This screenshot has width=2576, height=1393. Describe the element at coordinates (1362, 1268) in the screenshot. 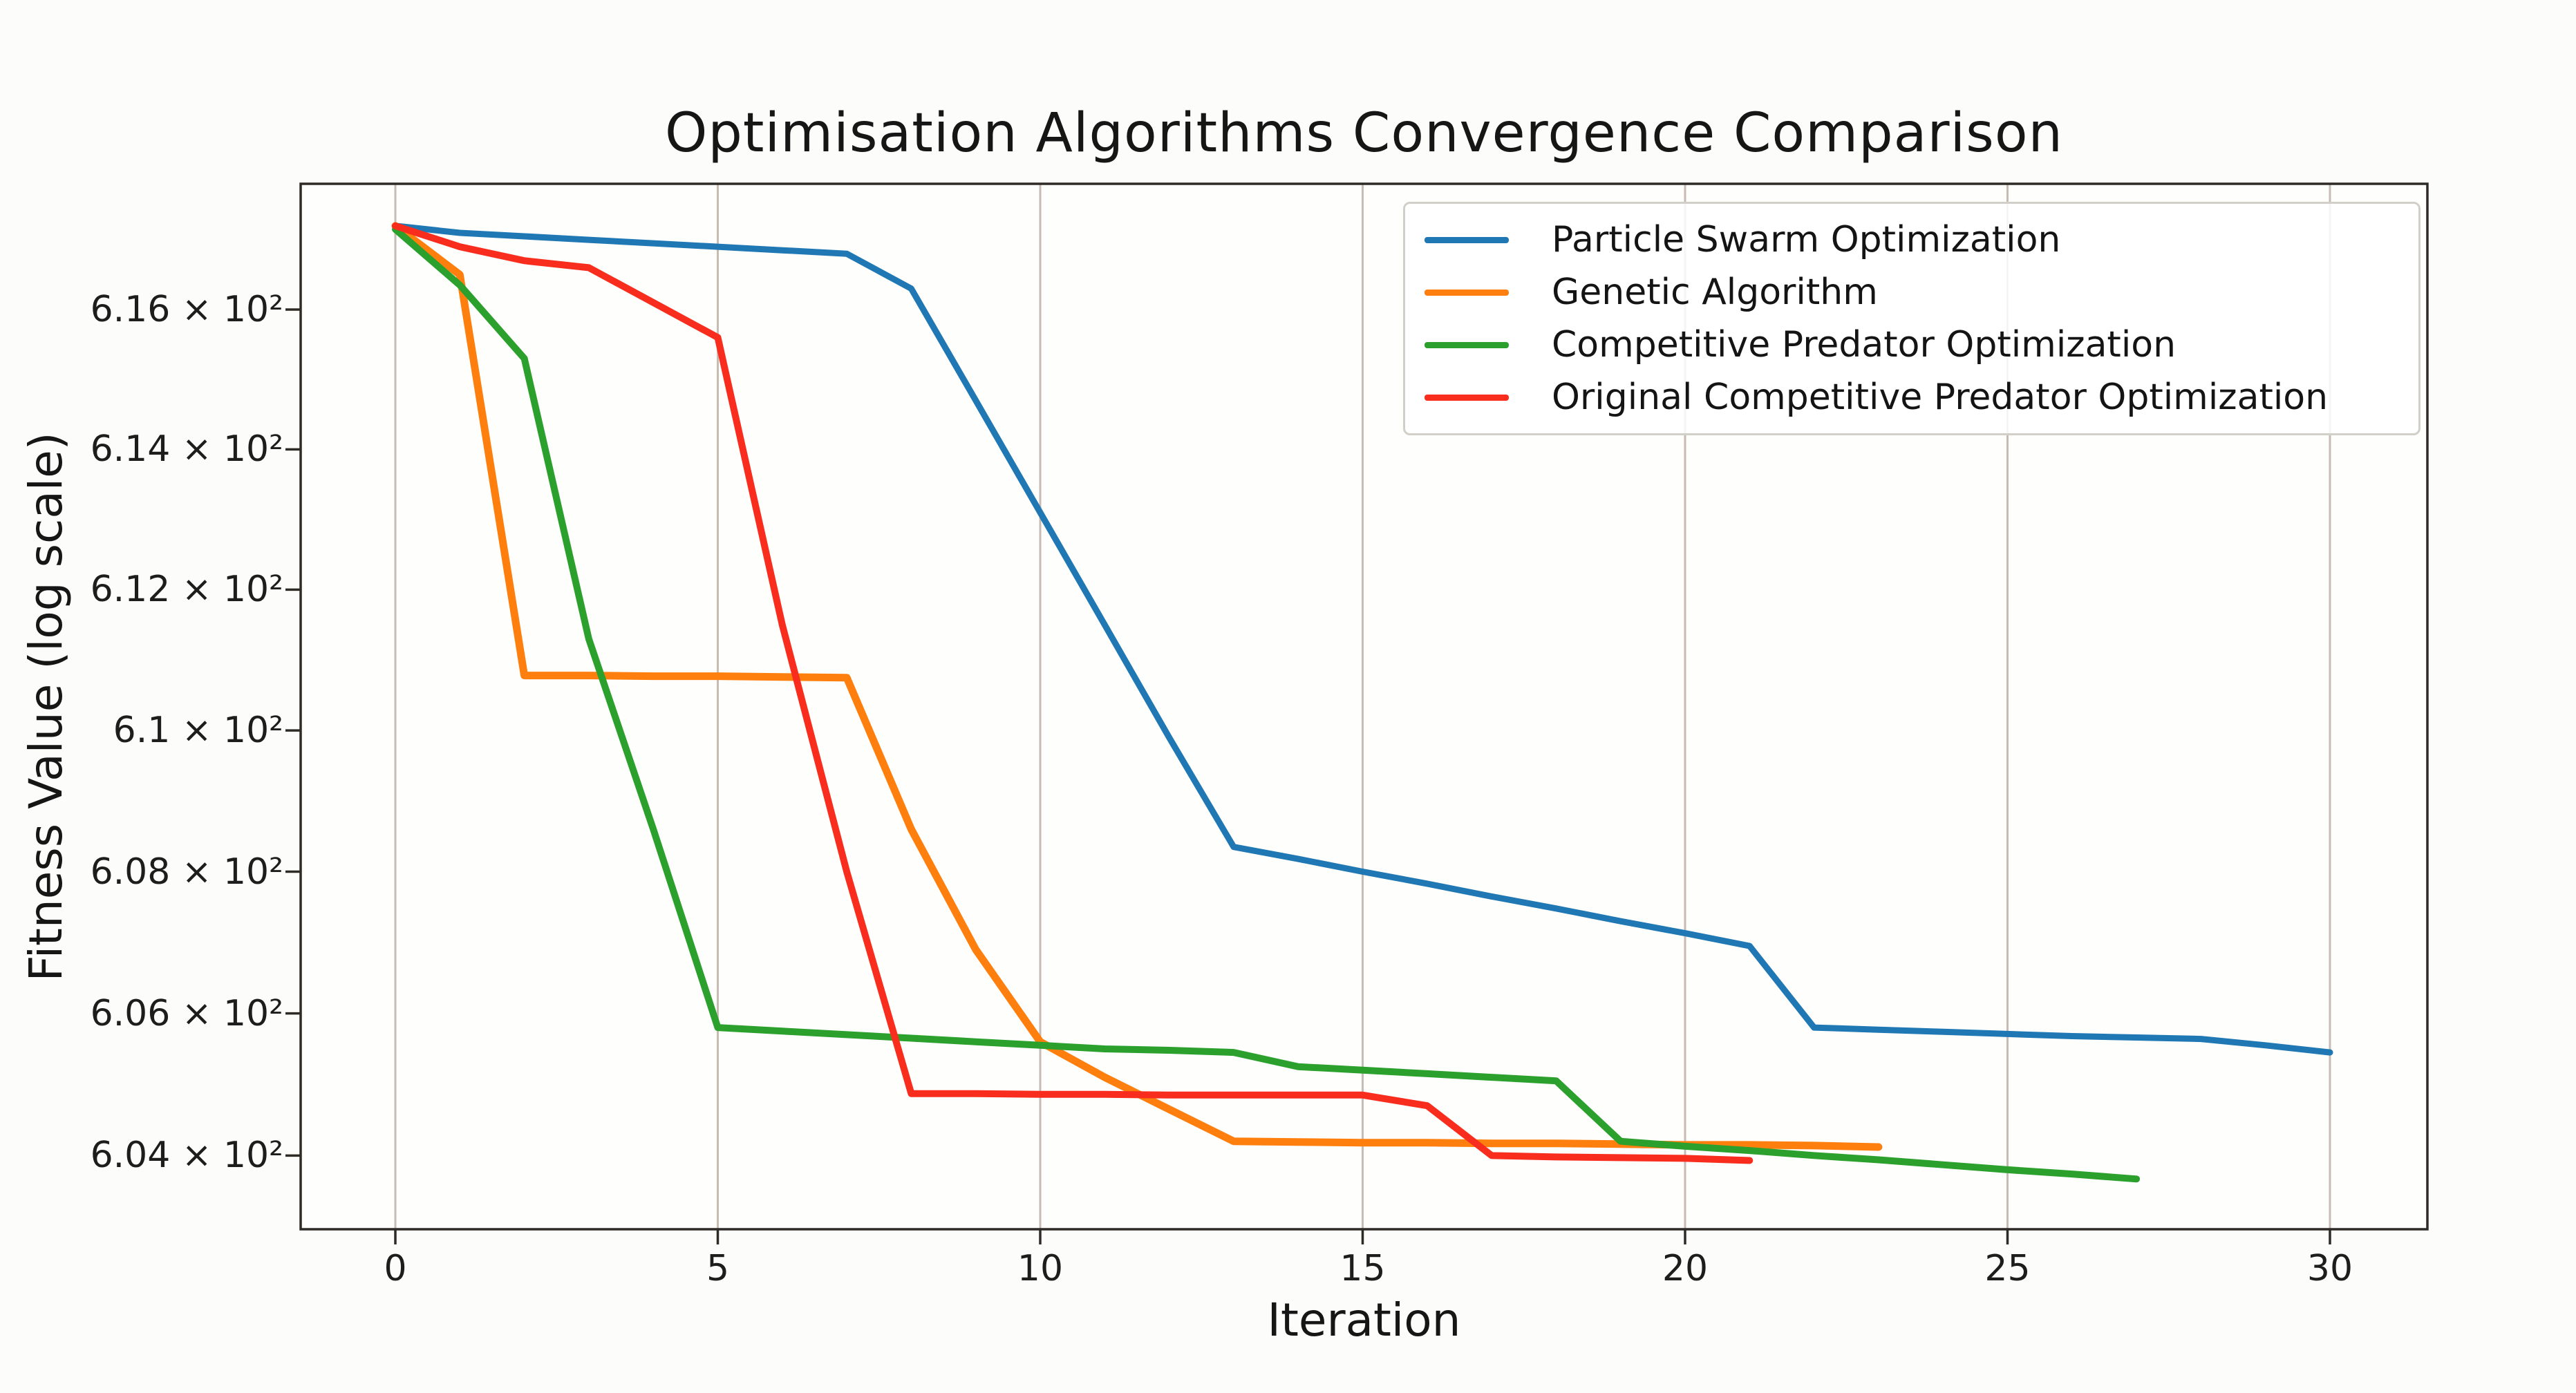

I see `x-tick-label: 15` at that location.